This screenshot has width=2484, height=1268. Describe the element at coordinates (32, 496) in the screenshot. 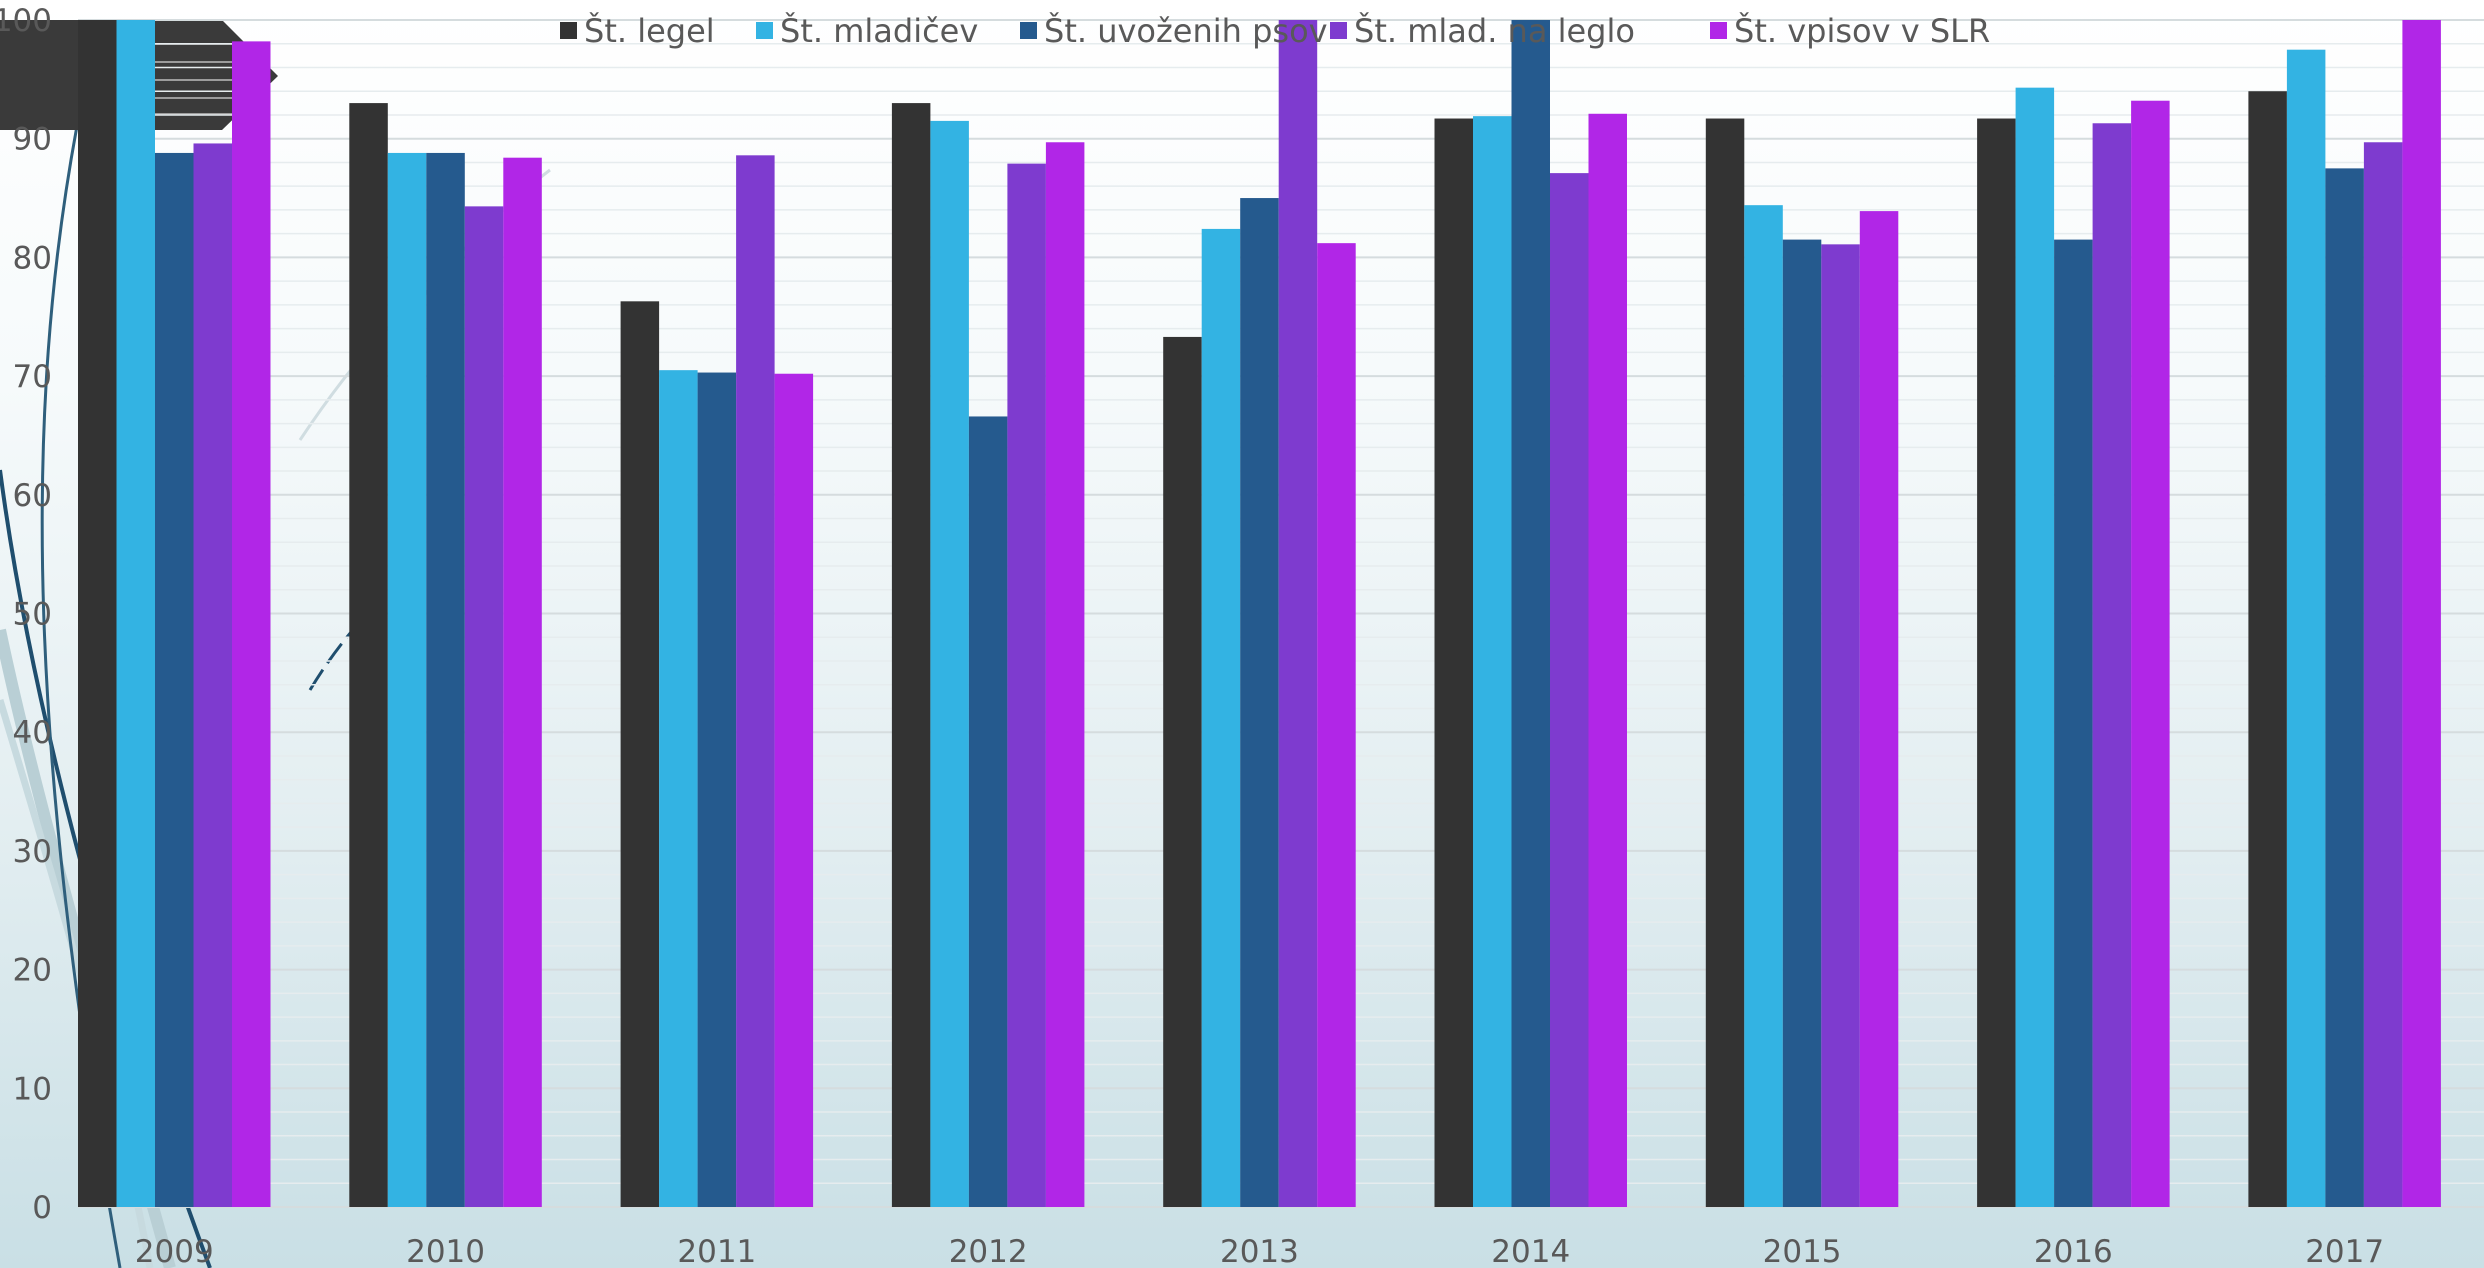

I see `y-tick-label: 60` at that location.